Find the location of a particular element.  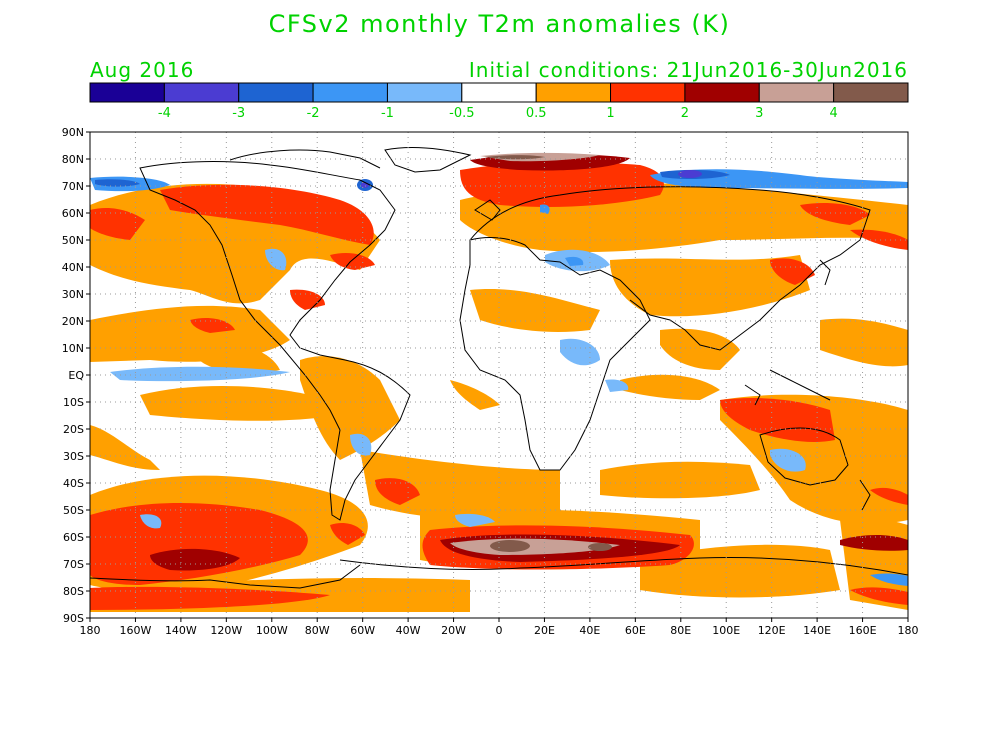

lon-tick-label: 20W is located at coordinates (453, 630).